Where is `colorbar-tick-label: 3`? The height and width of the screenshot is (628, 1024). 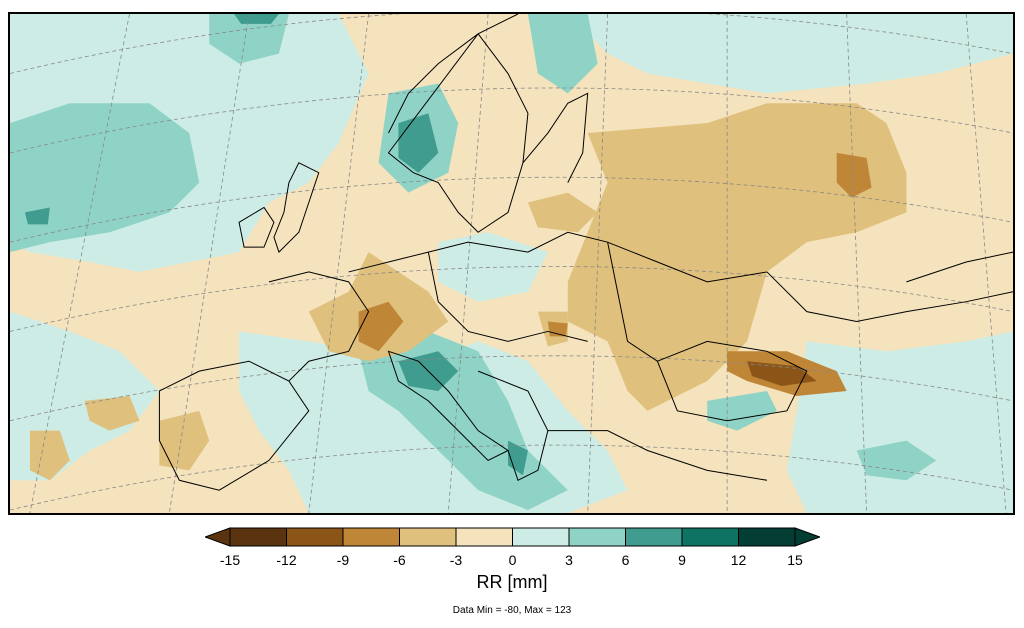 colorbar-tick-label: 3 is located at coordinates (569, 560).